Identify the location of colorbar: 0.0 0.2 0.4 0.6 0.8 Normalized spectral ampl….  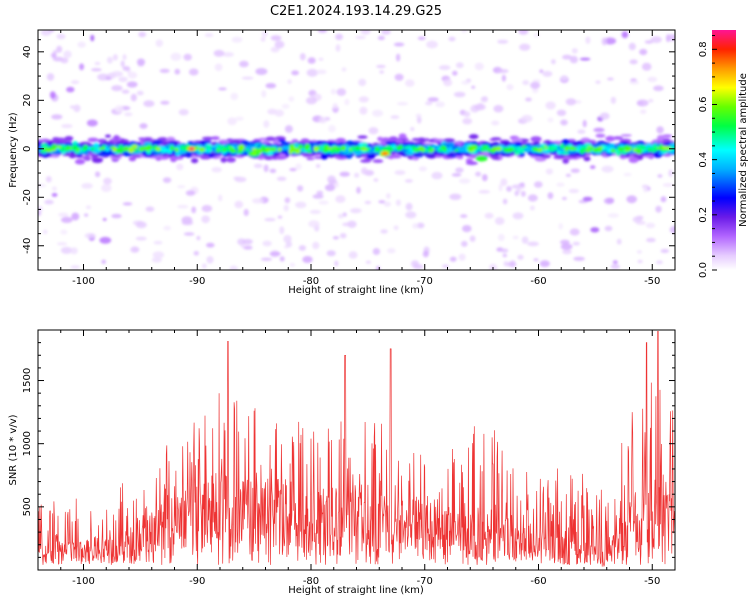
(723, 154).